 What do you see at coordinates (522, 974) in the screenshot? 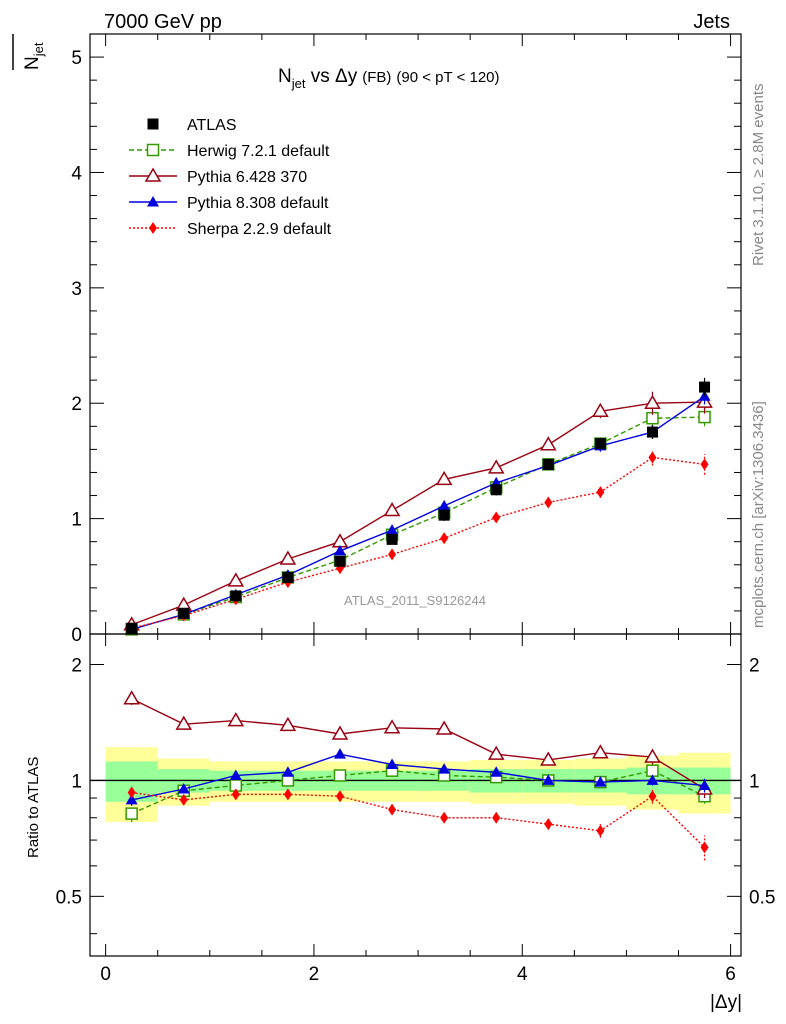
I see `x-tick-label: 4` at bounding box center [522, 974].